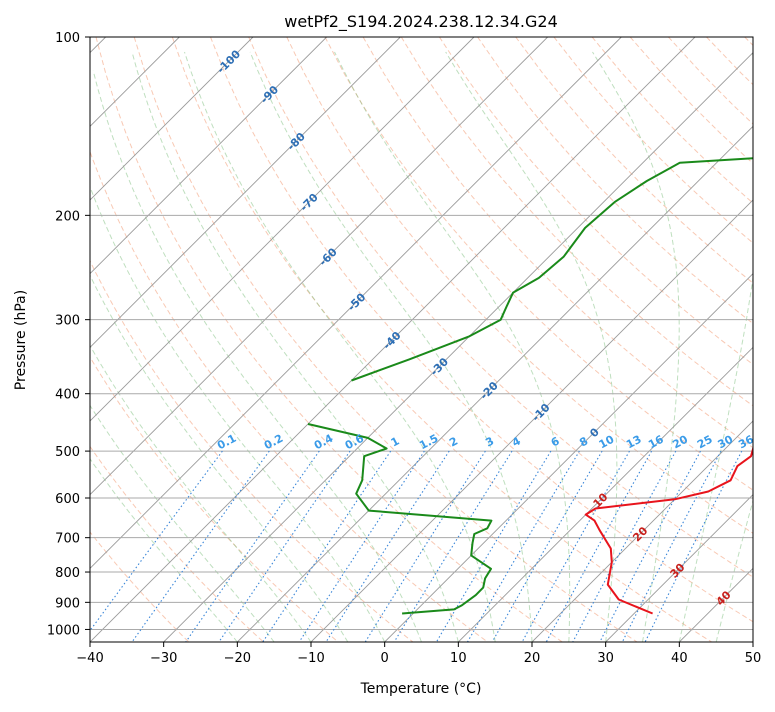  I want to click on y-tick-label: 900, so click(67, 603).